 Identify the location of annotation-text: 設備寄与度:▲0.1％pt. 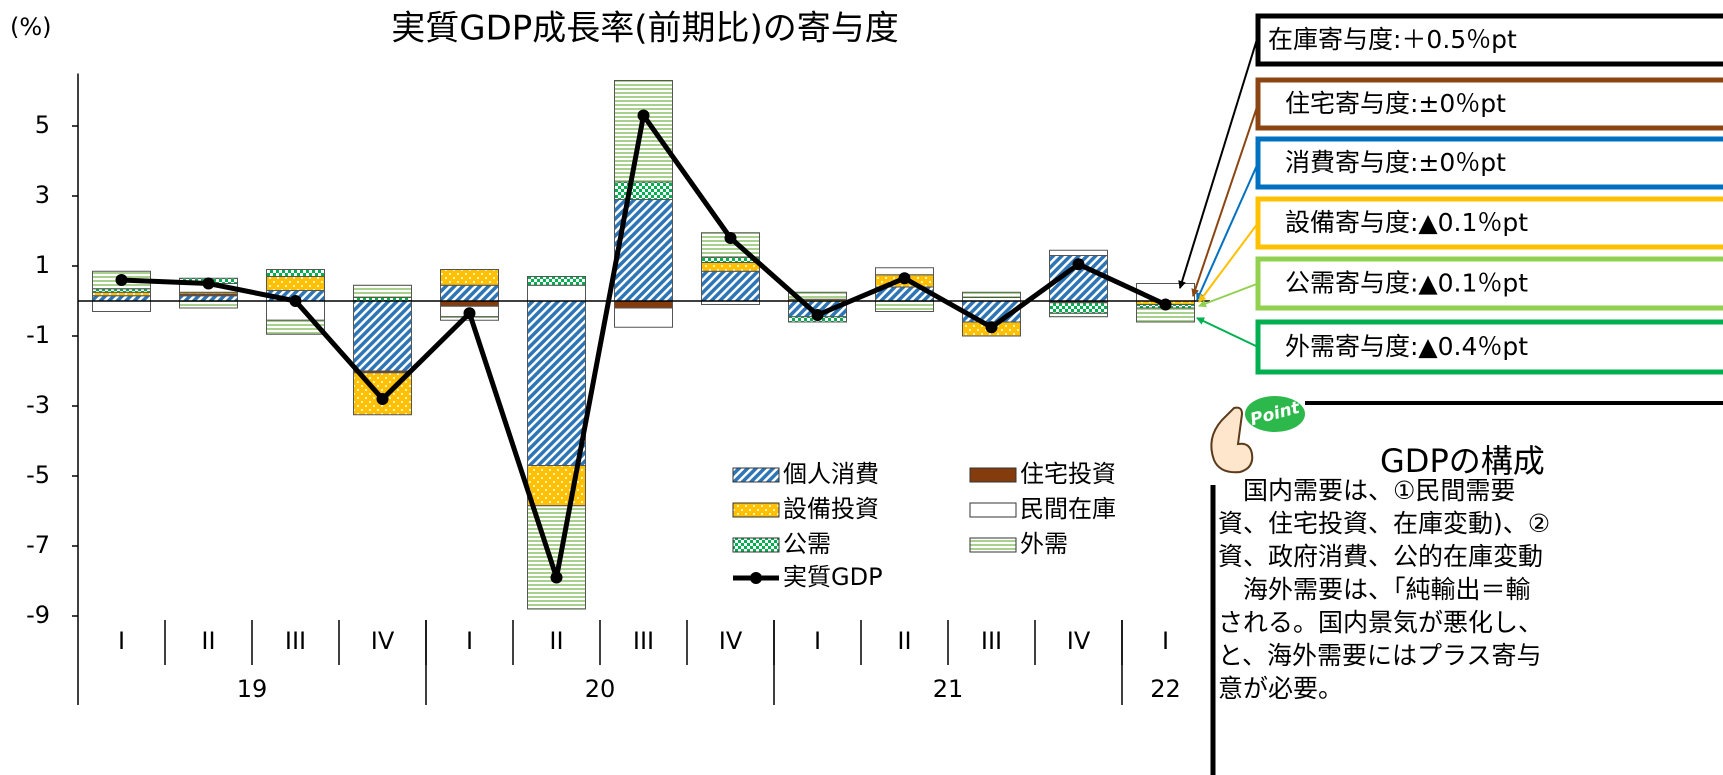
(1406, 222).